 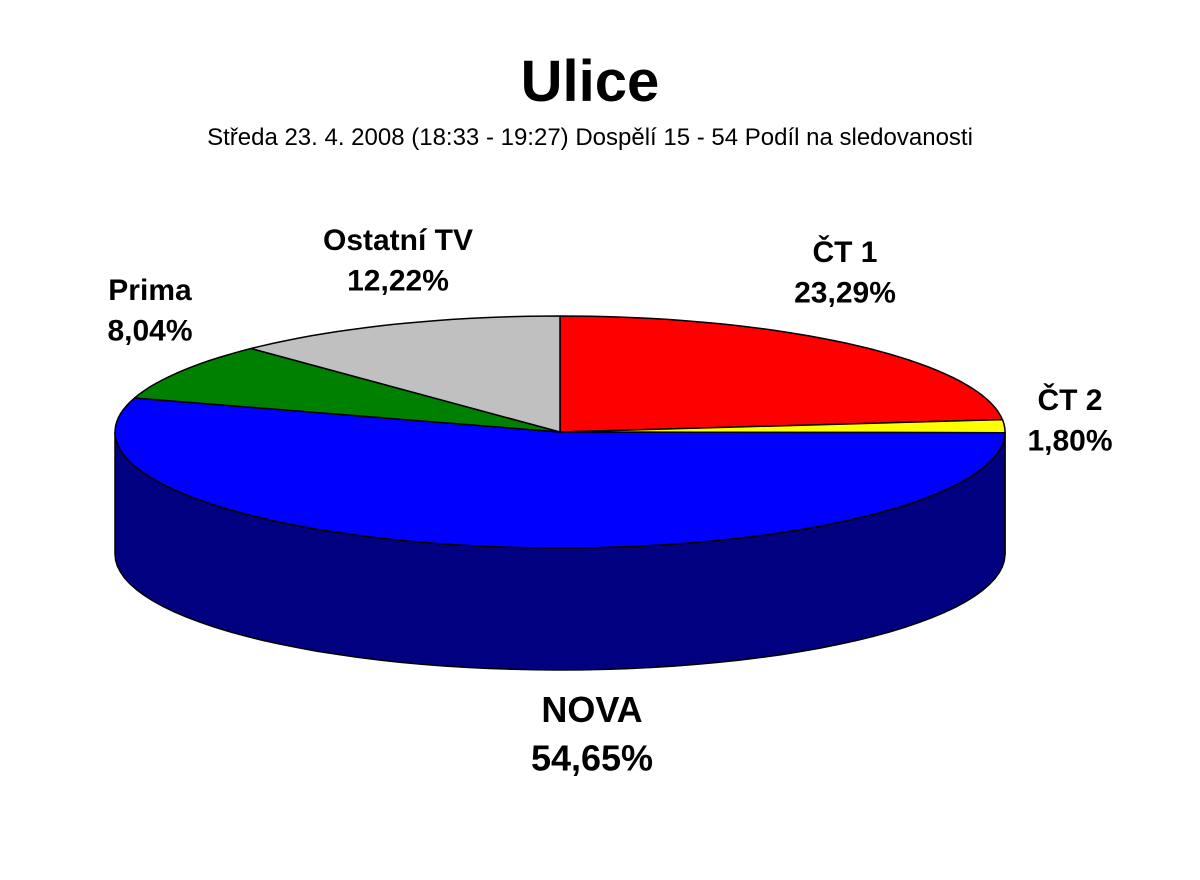 What do you see at coordinates (149, 331) in the screenshot?
I see `slice-value-prima: 8,04%` at bounding box center [149, 331].